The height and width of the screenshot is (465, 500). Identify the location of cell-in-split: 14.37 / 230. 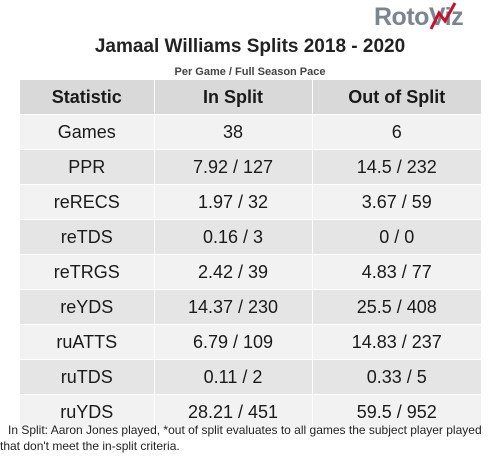
(233, 307).